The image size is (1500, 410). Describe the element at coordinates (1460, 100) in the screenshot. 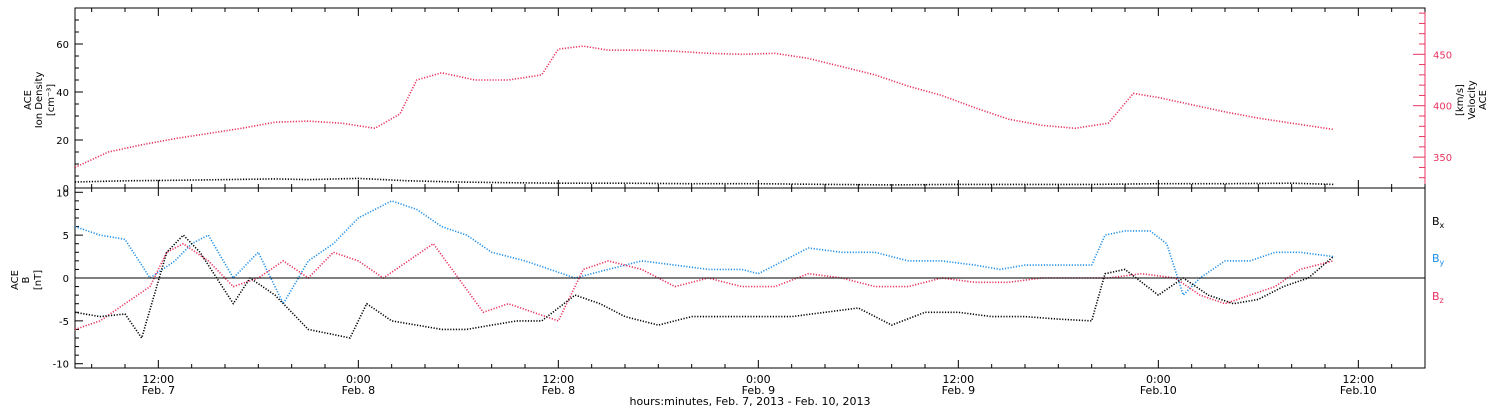

I see `velocity-axis-label-line-3: [km/s]` at that location.